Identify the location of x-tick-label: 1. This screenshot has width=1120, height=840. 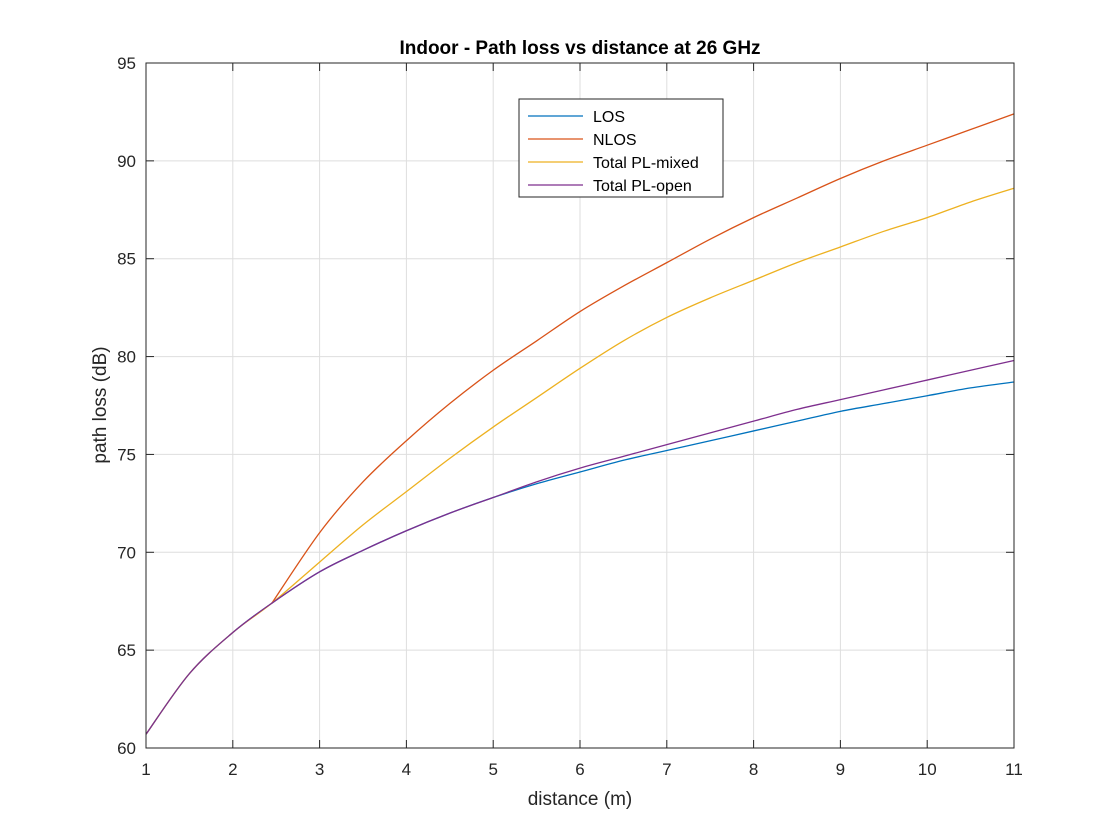
(145, 769).